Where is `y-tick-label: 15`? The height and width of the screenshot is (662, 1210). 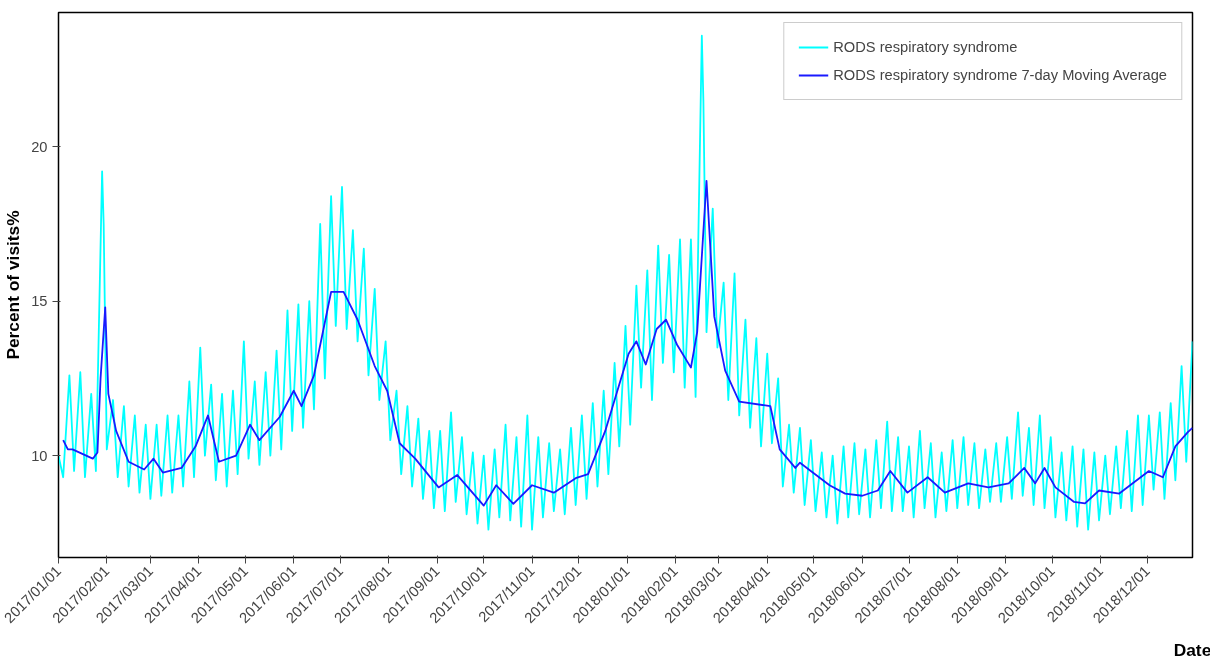 y-tick-label: 15 is located at coordinates (39, 301).